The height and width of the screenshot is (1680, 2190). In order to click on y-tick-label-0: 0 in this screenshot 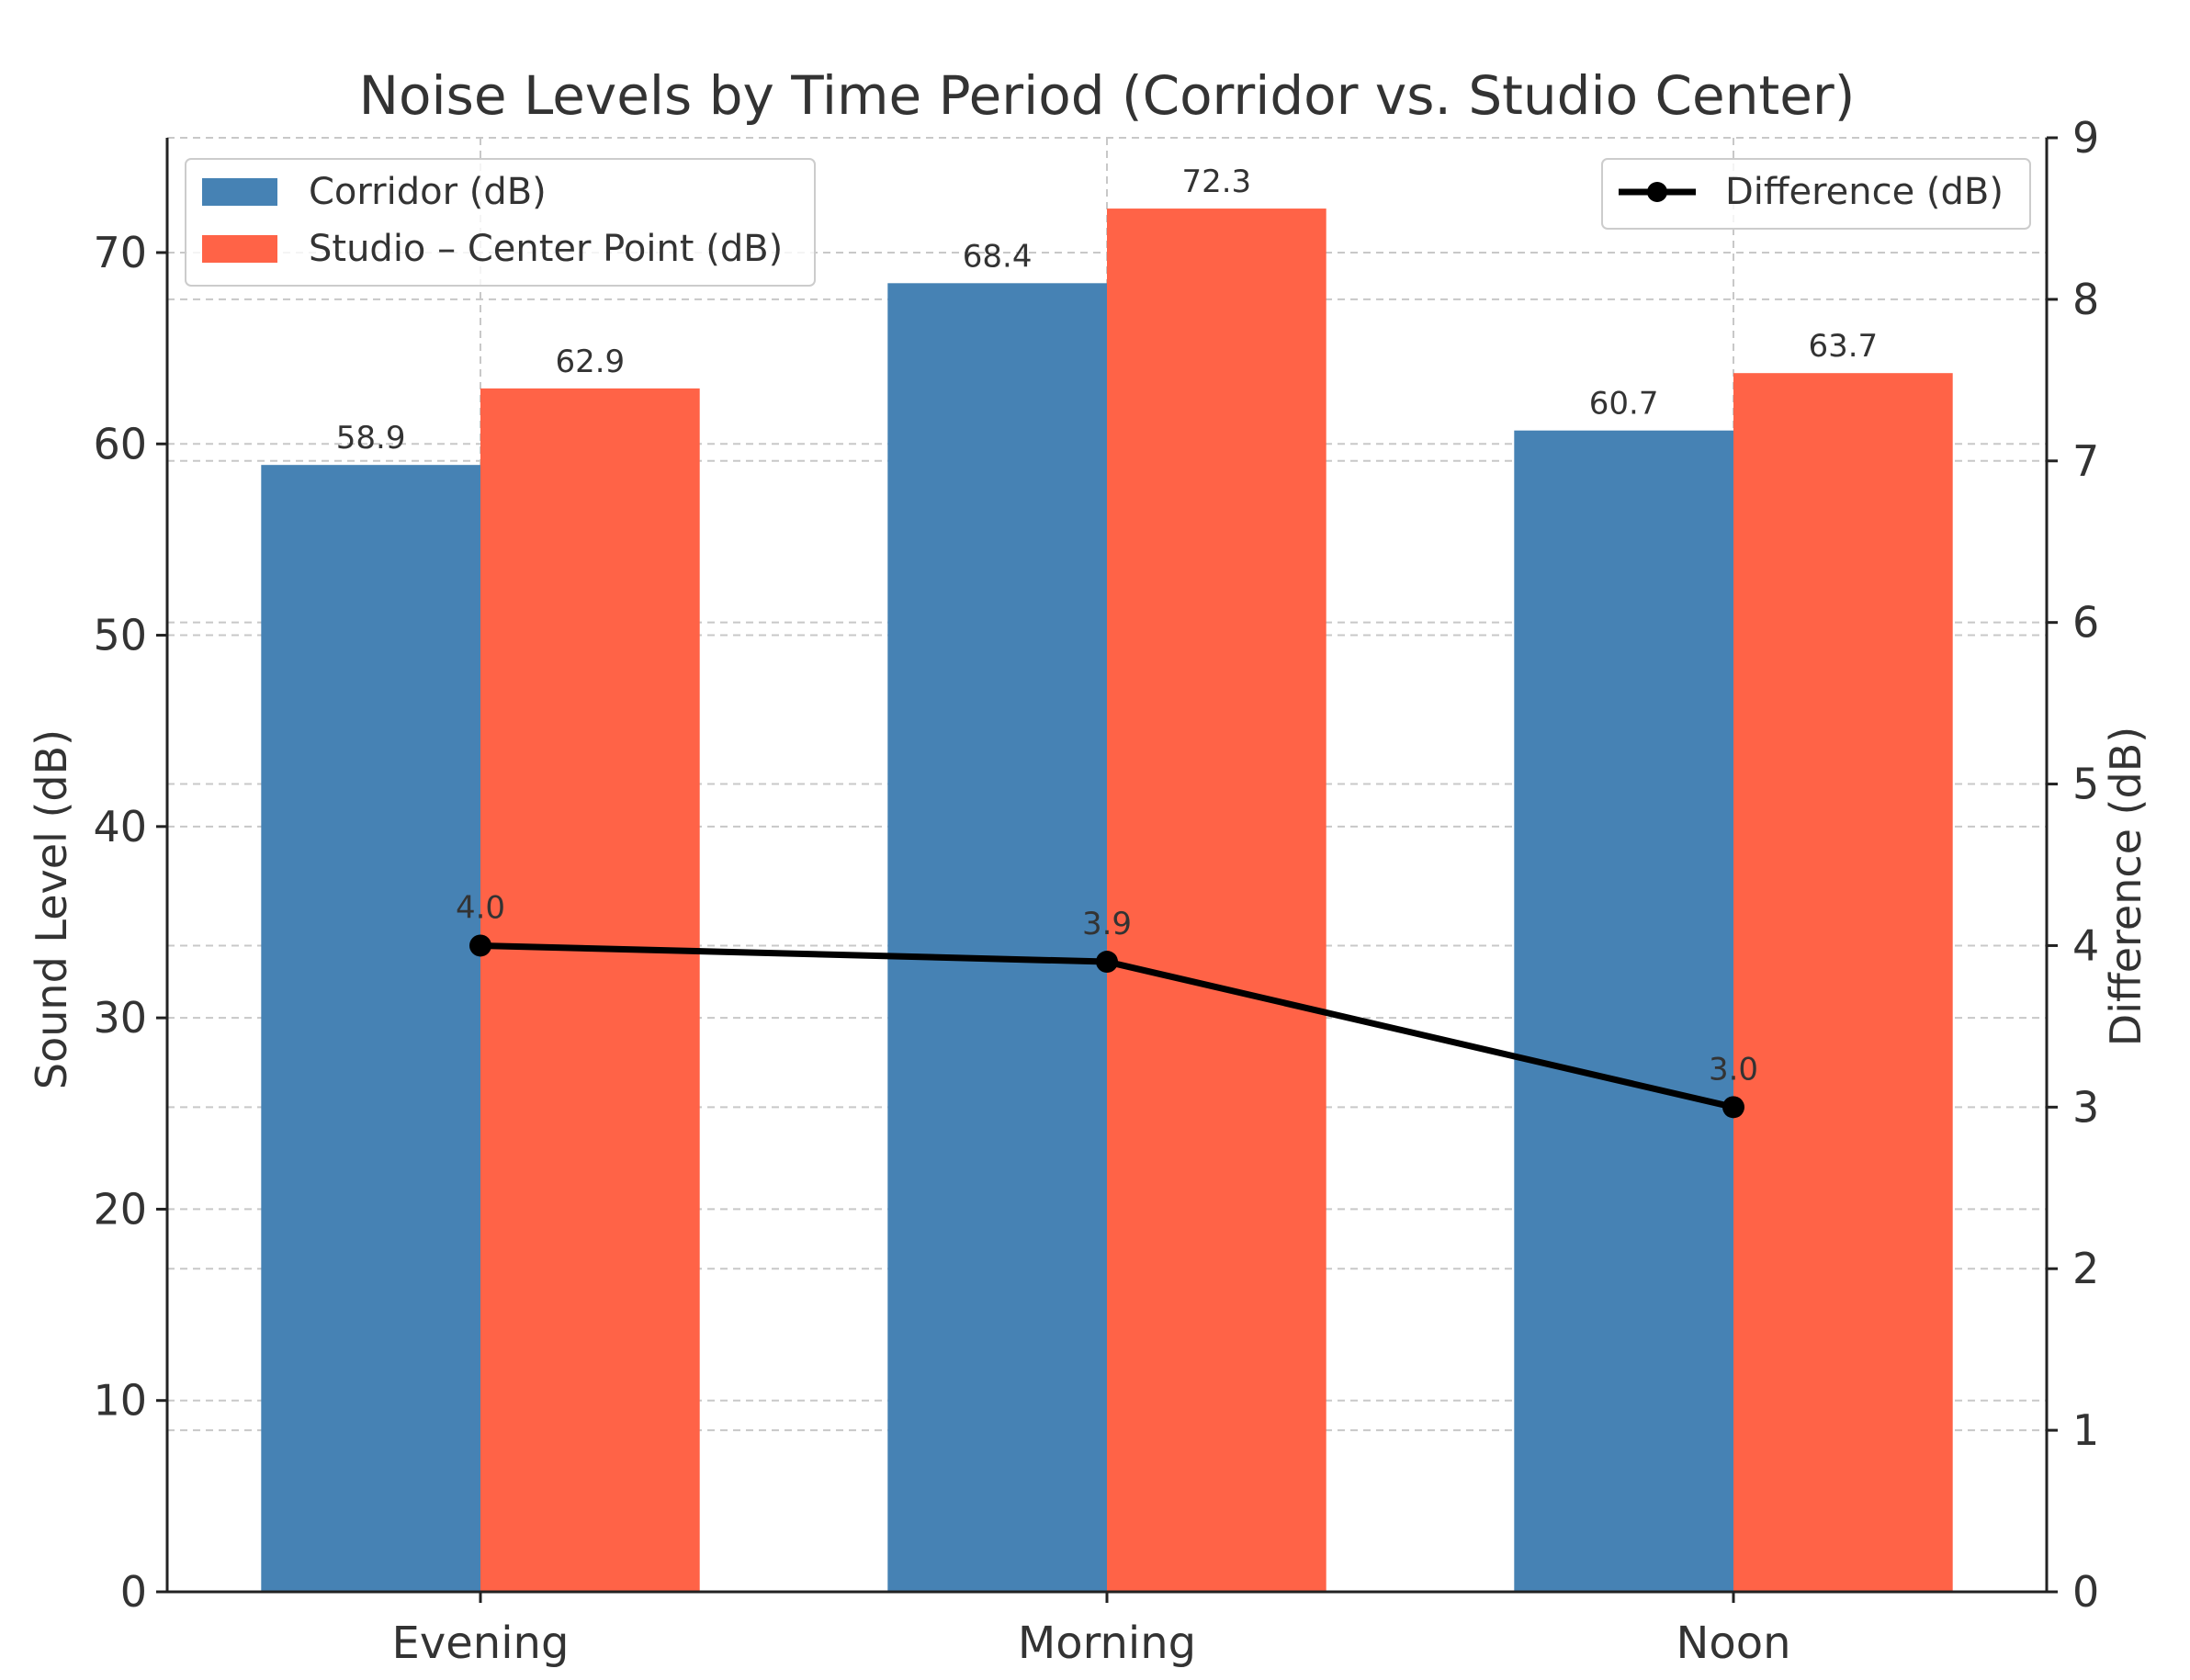, I will do `click(133, 1592)`.